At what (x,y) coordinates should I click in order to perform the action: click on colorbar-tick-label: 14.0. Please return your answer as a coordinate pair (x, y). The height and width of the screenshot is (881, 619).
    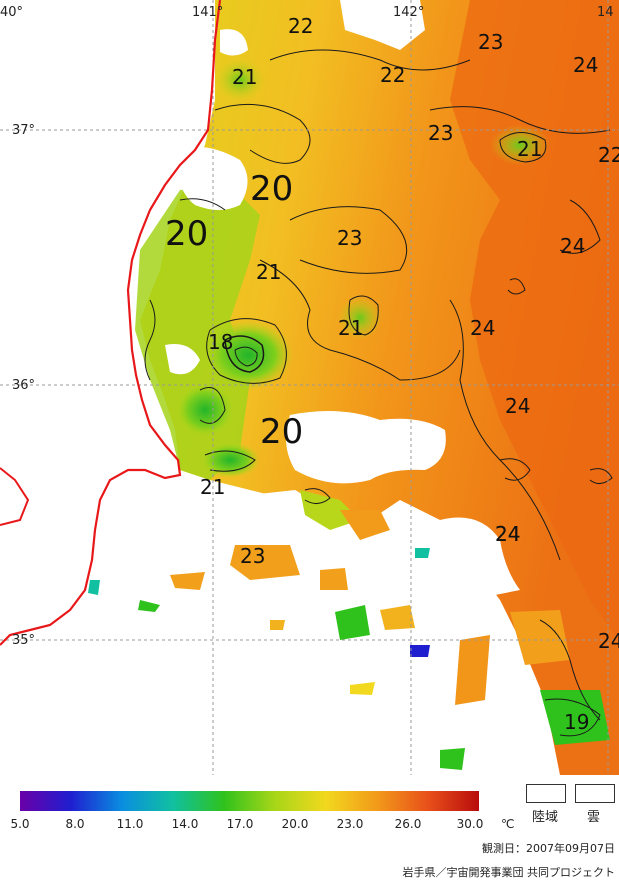
    Looking at the image, I should click on (185, 824).